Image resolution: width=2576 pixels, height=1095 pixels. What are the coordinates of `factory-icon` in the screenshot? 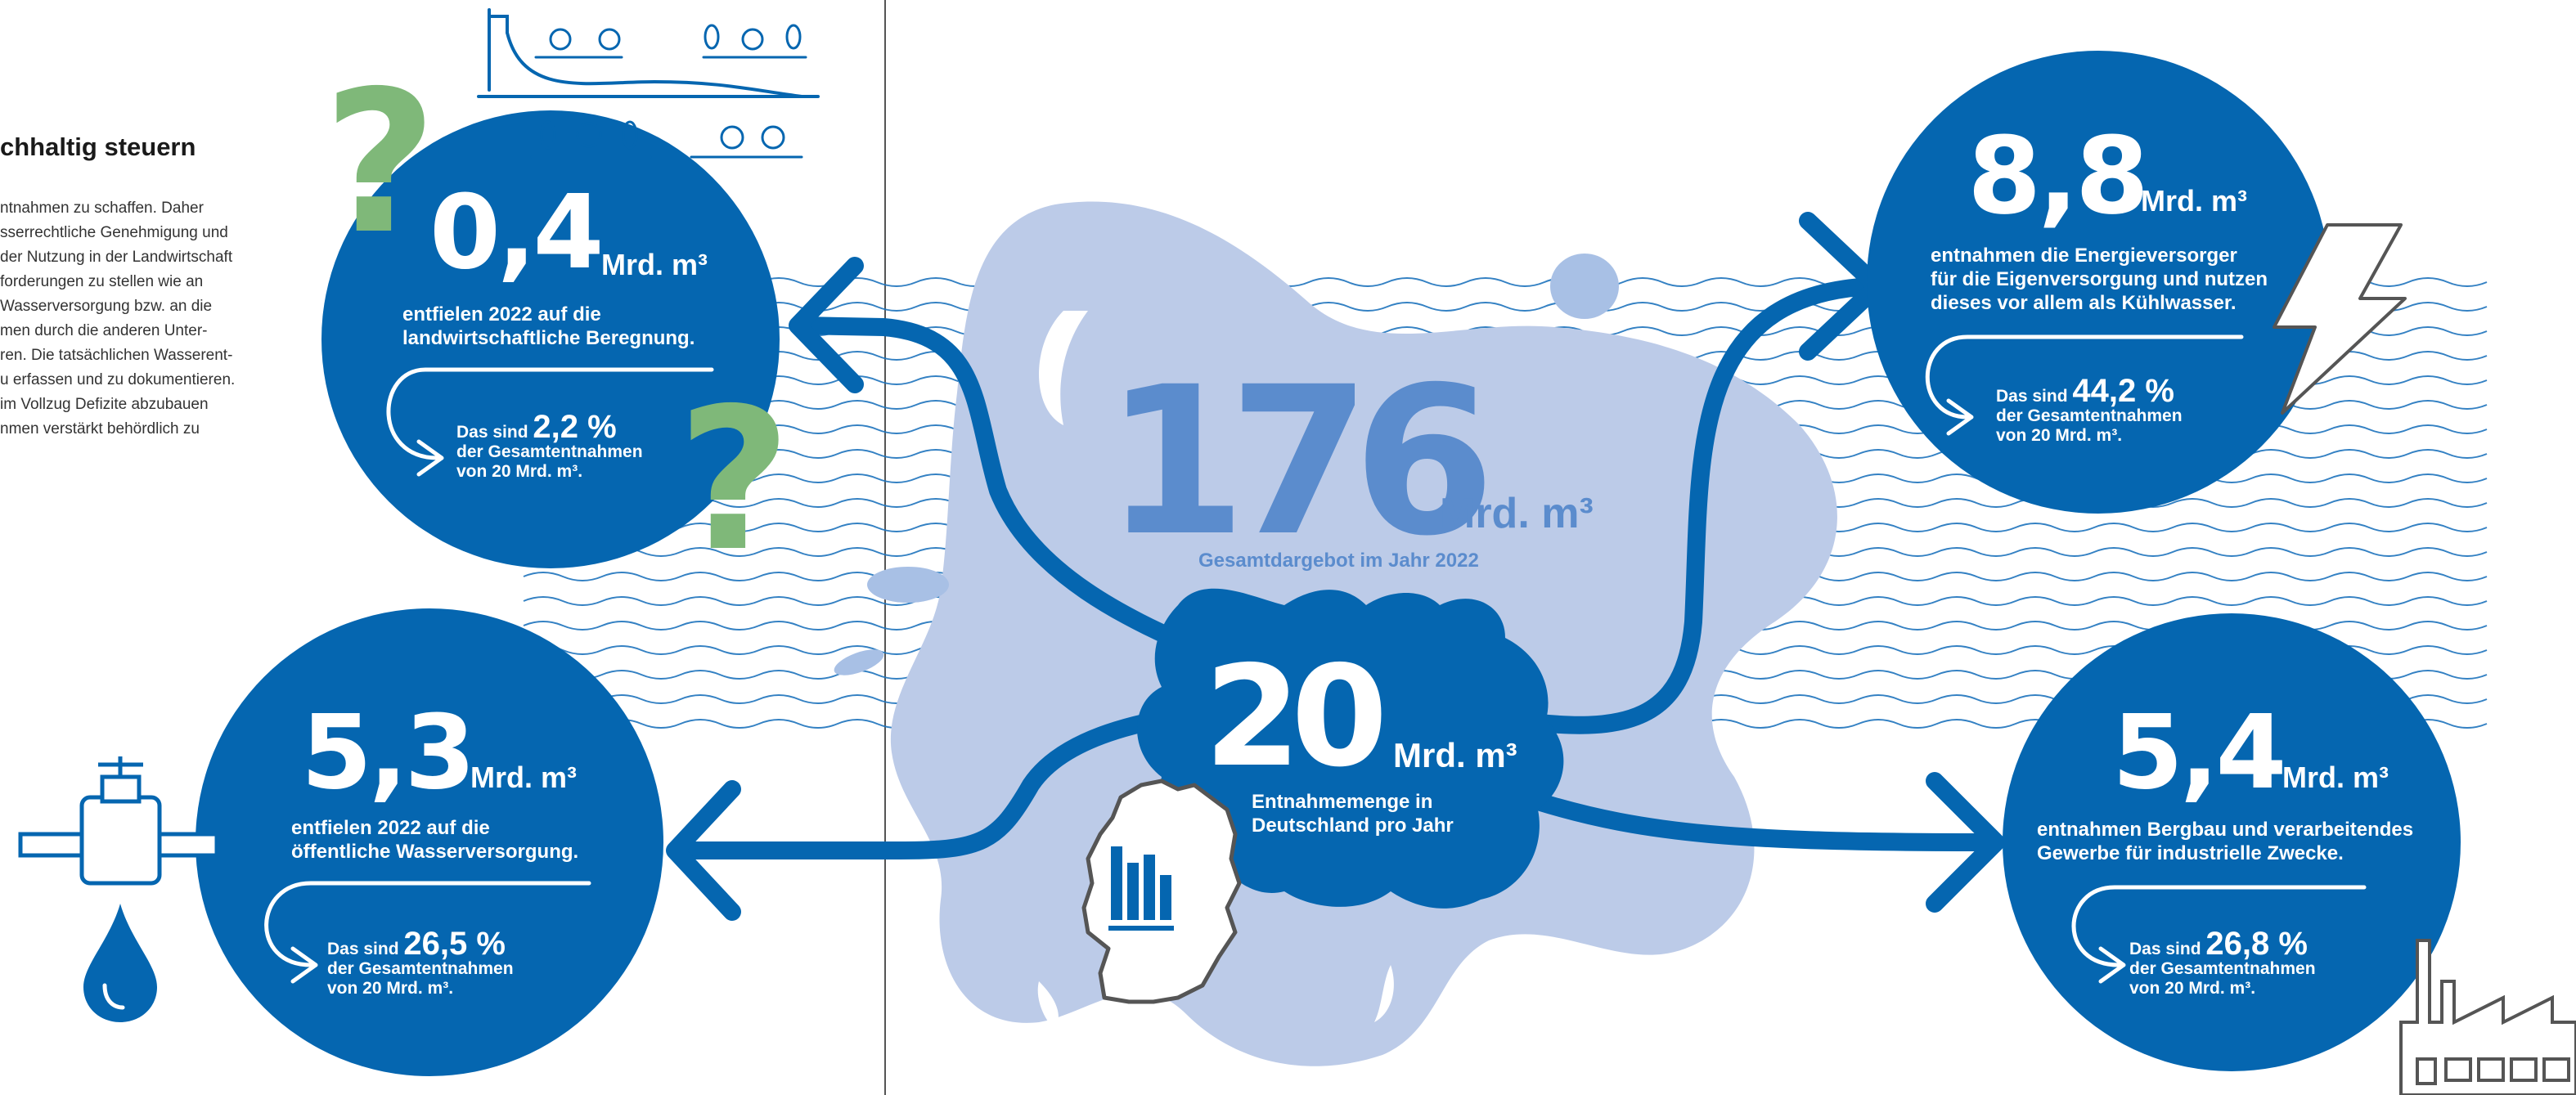 It's located at (2487, 1017).